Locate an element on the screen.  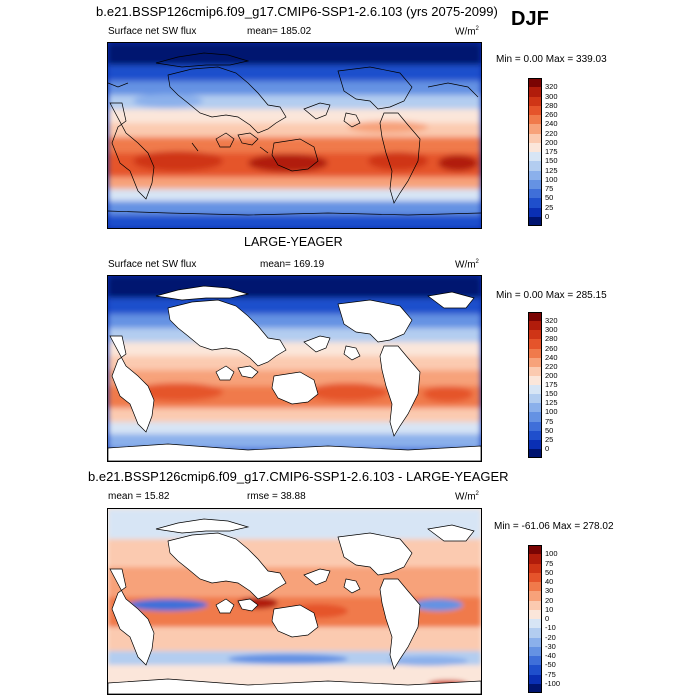
colorbar-tick-label: 10 is located at coordinates (549, 609).